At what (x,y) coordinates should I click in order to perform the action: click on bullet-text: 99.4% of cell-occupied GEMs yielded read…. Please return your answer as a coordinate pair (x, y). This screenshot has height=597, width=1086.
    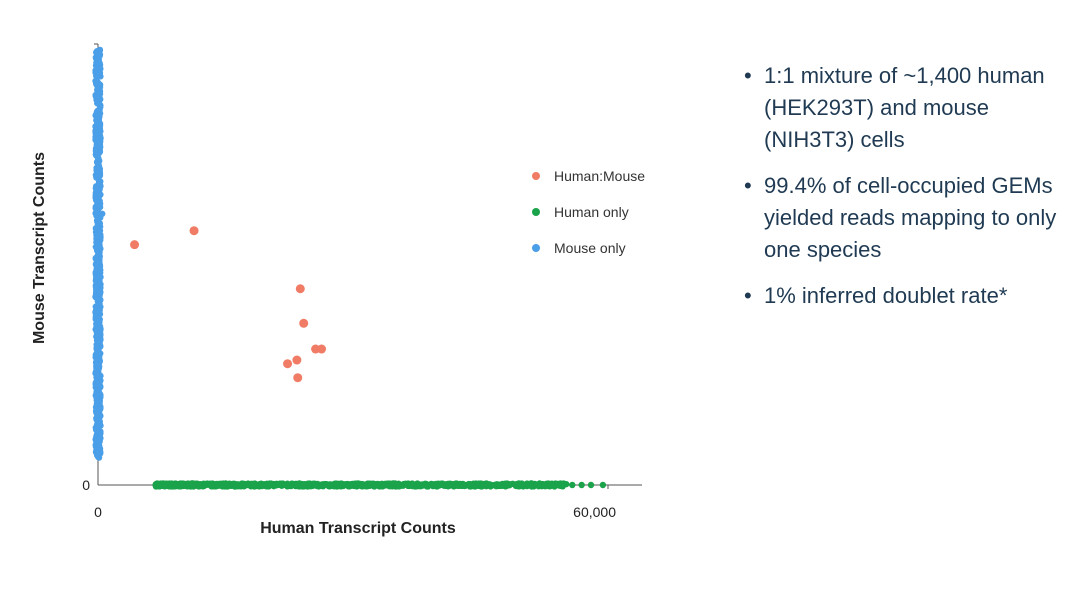
    Looking at the image, I should click on (910, 217).